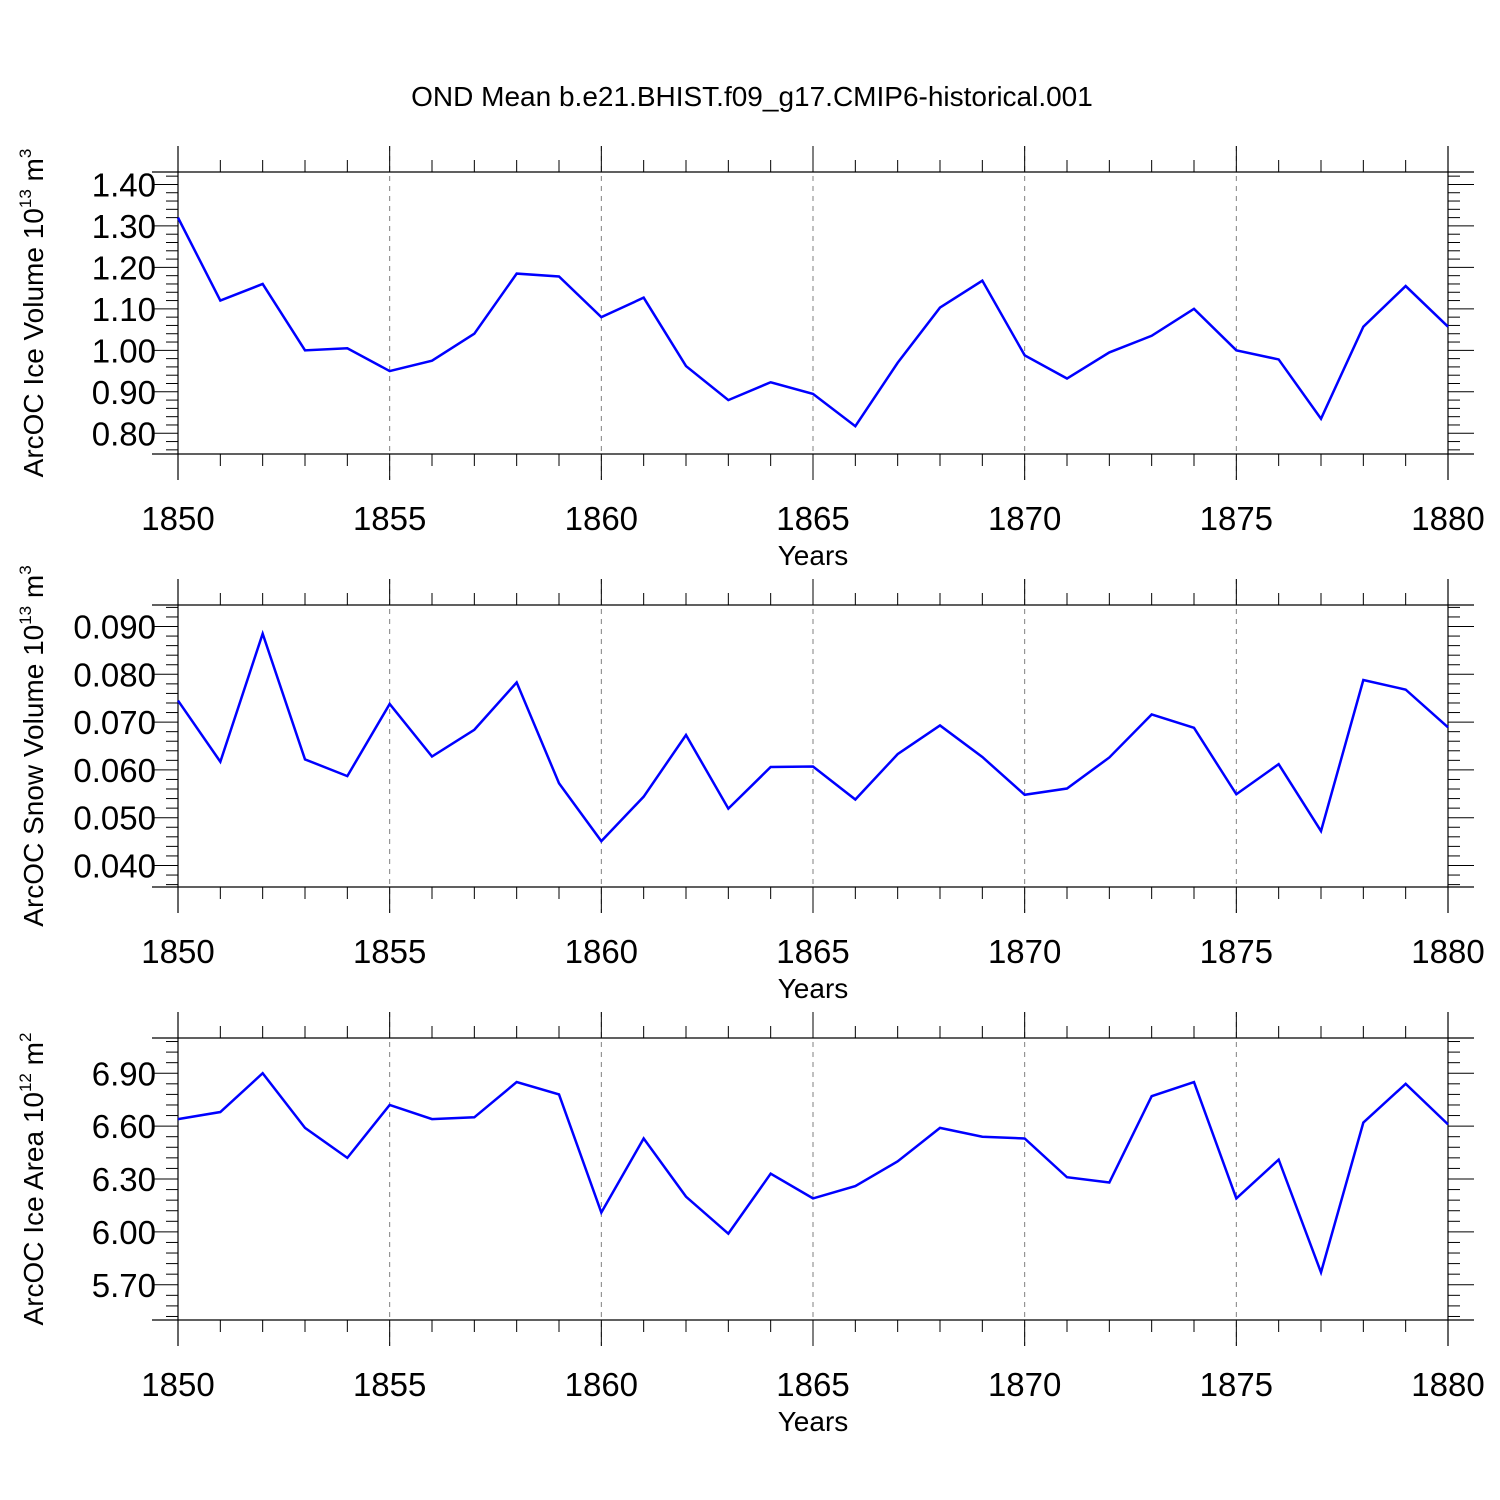 The width and height of the screenshot is (1500, 1500). What do you see at coordinates (177, 518) in the screenshot?
I see `x-tick-label: 1850` at bounding box center [177, 518].